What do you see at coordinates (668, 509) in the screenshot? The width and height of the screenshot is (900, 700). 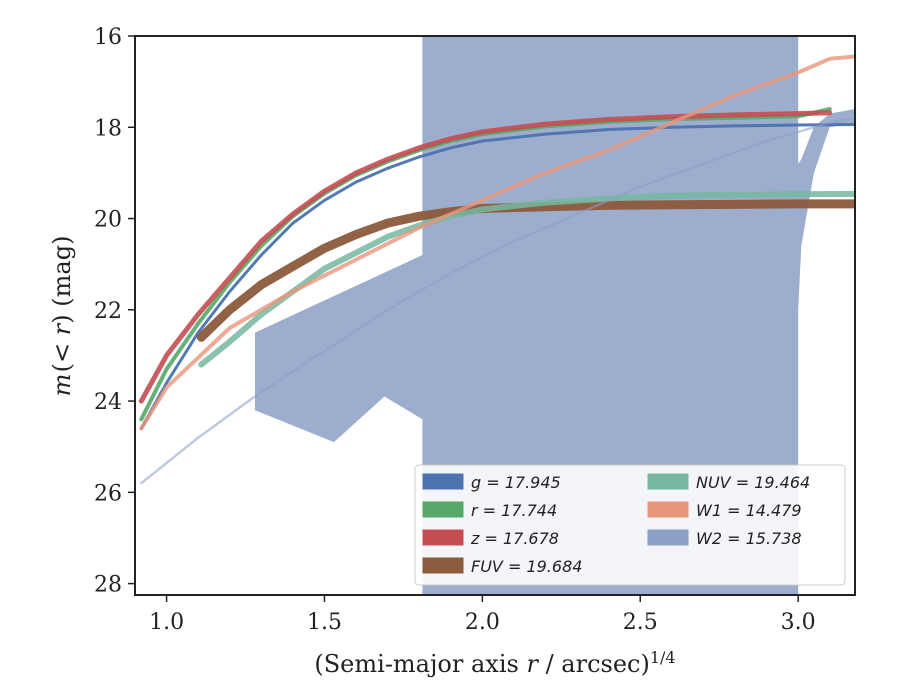 I see `legend-swatch-w1` at bounding box center [668, 509].